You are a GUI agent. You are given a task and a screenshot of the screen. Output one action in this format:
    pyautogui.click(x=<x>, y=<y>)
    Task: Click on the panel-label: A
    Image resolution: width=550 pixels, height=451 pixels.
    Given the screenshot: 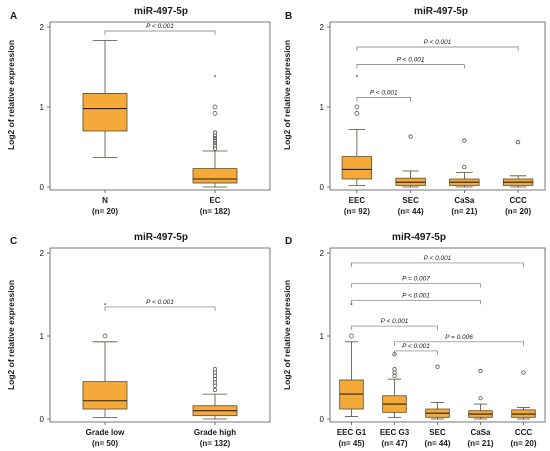 What is the action you would take?
    pyautogui.click(x=13, y=16)
    